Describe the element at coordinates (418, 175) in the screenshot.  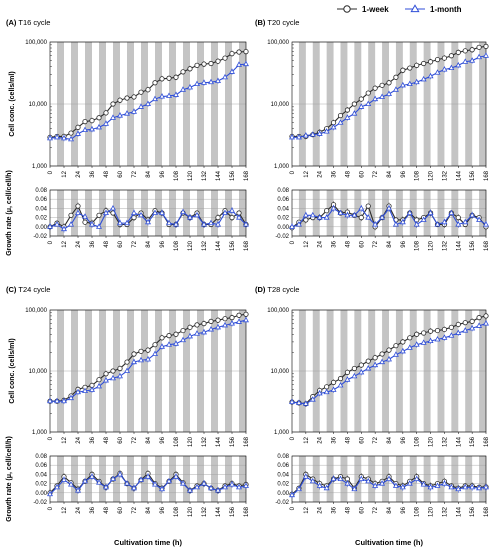
I see `x-tick-label: 108` at that location.